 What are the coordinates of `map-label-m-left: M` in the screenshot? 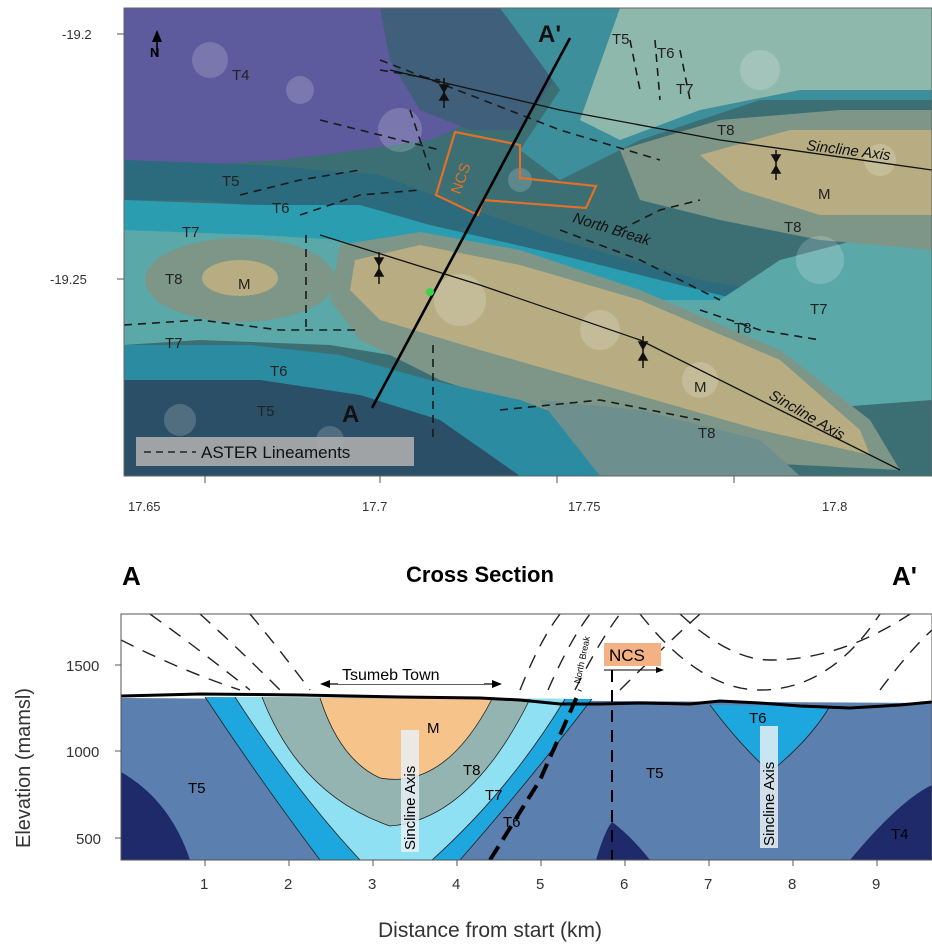 It's located at (244, 284).